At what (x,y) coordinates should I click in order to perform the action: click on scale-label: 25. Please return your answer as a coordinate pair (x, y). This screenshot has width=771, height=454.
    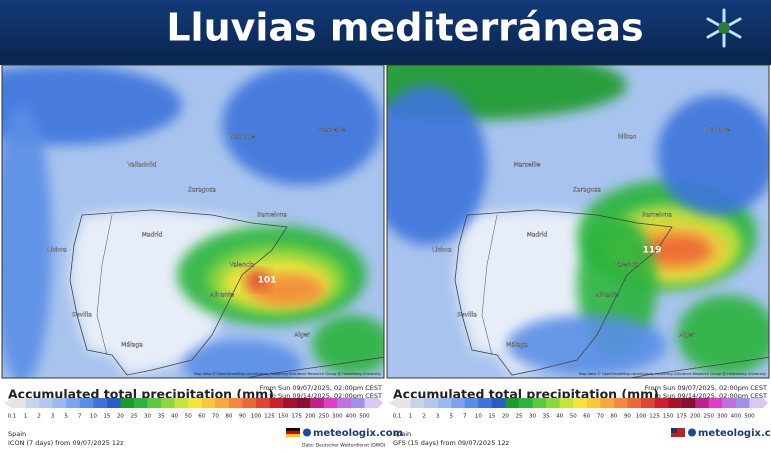
    Looking at the image, I should click on (519, 417).